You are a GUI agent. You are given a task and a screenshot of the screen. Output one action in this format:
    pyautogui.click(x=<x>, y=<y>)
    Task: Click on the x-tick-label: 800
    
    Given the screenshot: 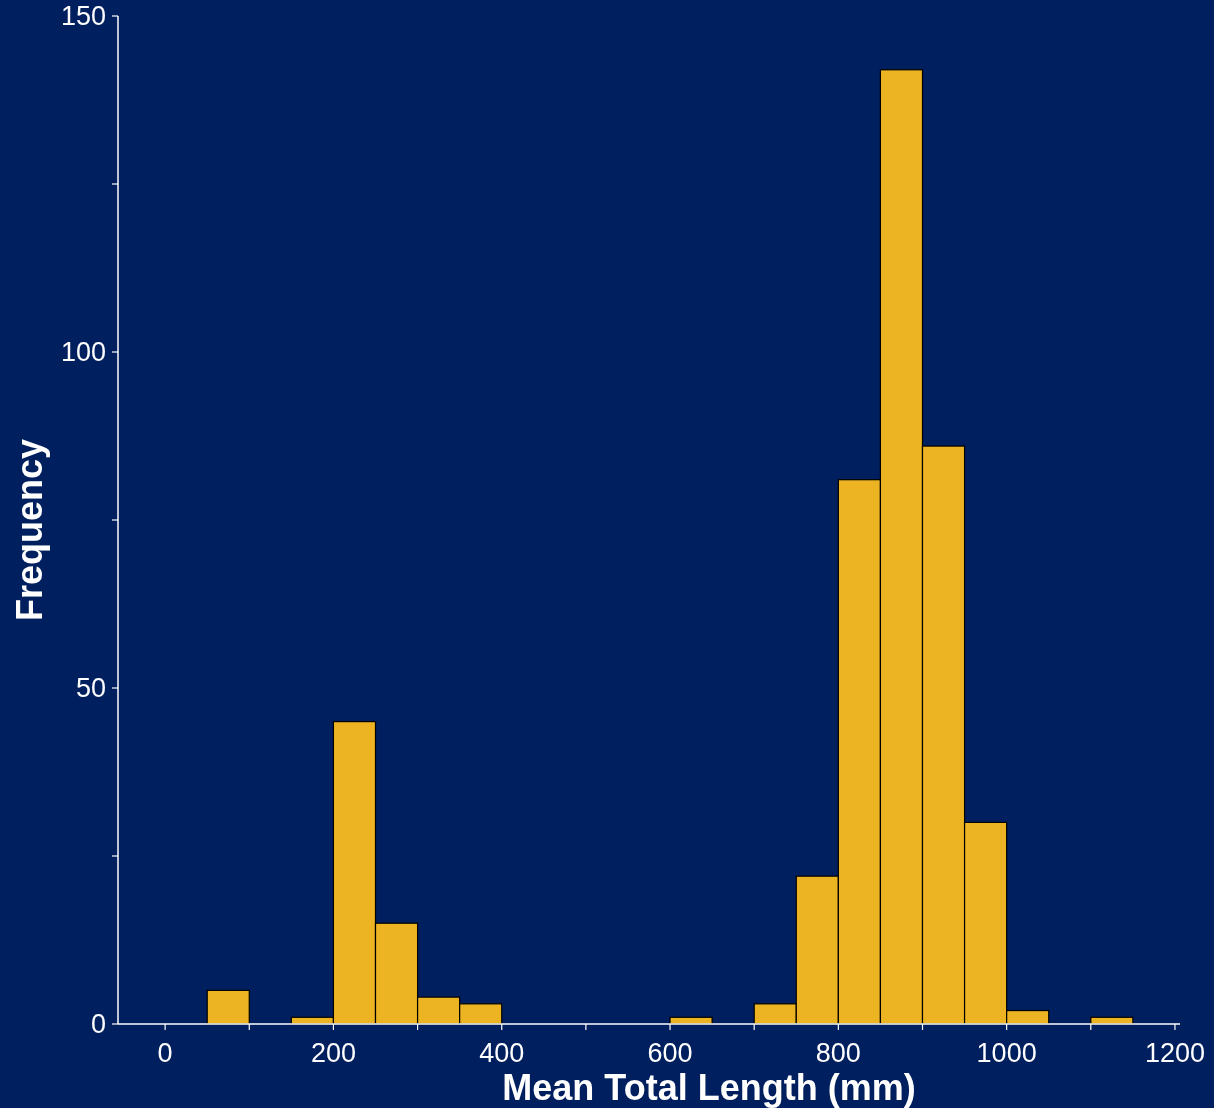 What is the action you would take?
    pyautogui.click(x=838, y=1053)
    